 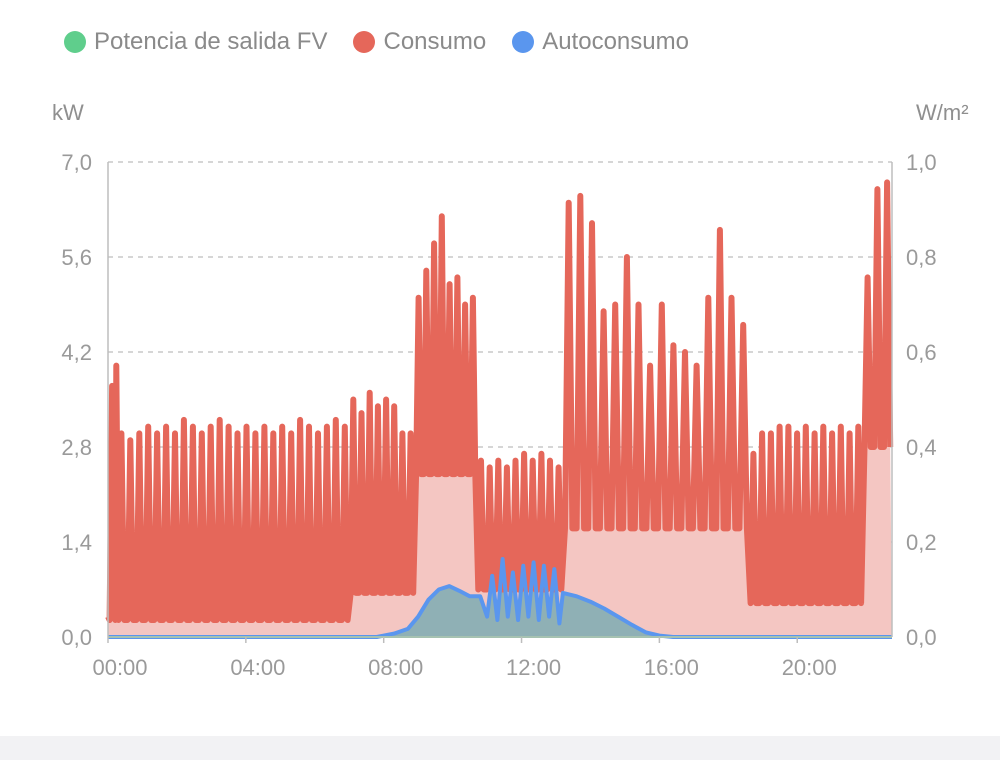 What do you see at coordinates (809, 667) in the screenshot?
I see `x-tick-label: 20:00` at bounding box center [809, 667].